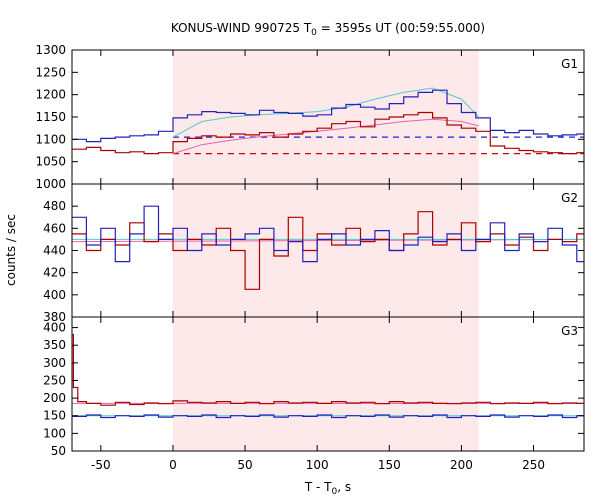 This screenshot has width=600, height=500. What do you see at coordinates (101, 465) in the screenshot?
I see `x-tick-label: -50` at bounding box center [101, 465].